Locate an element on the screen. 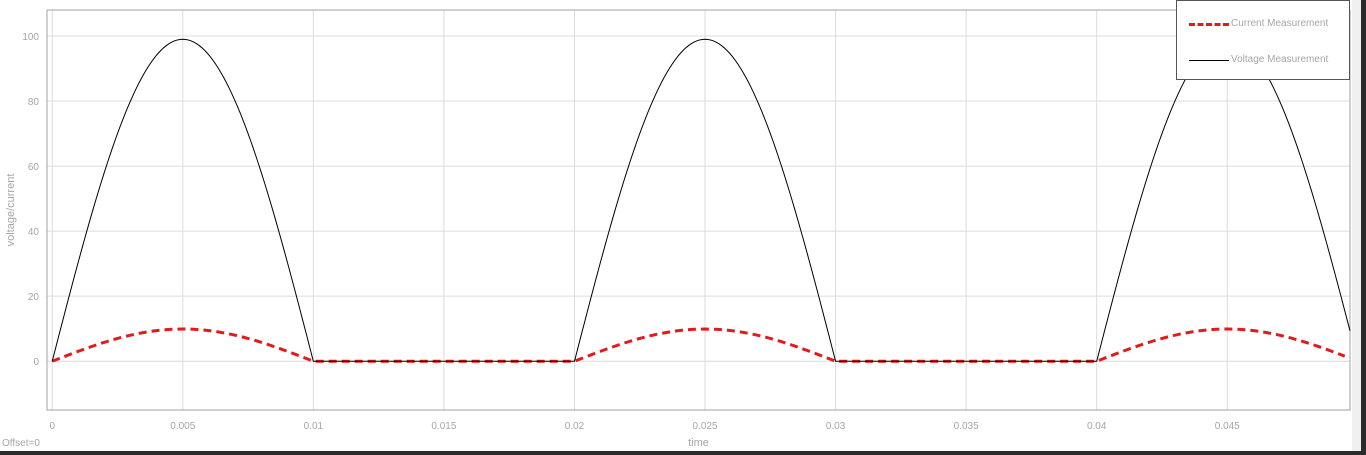  y-tick-label: 20 is located at coordinates (34, 297).